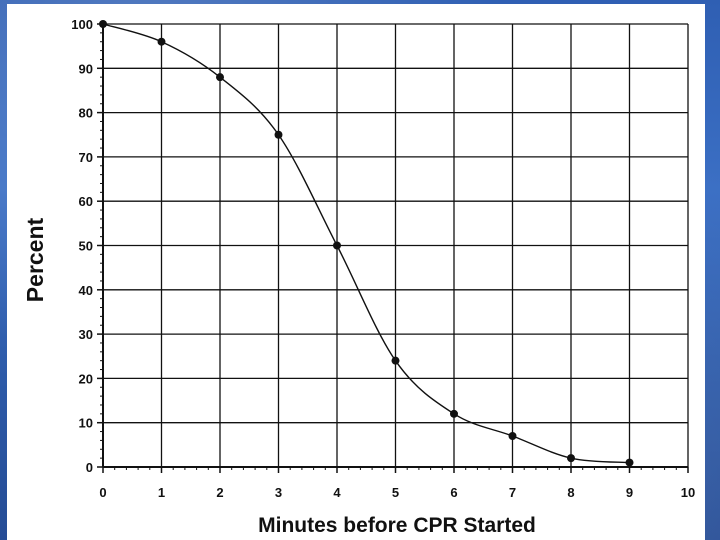 This screenshot has height=540, width=720. What do you see at coordinates (453, 492) in the screenshot?
I see `x-tick-label: 6` at bounding box center [453, 492].